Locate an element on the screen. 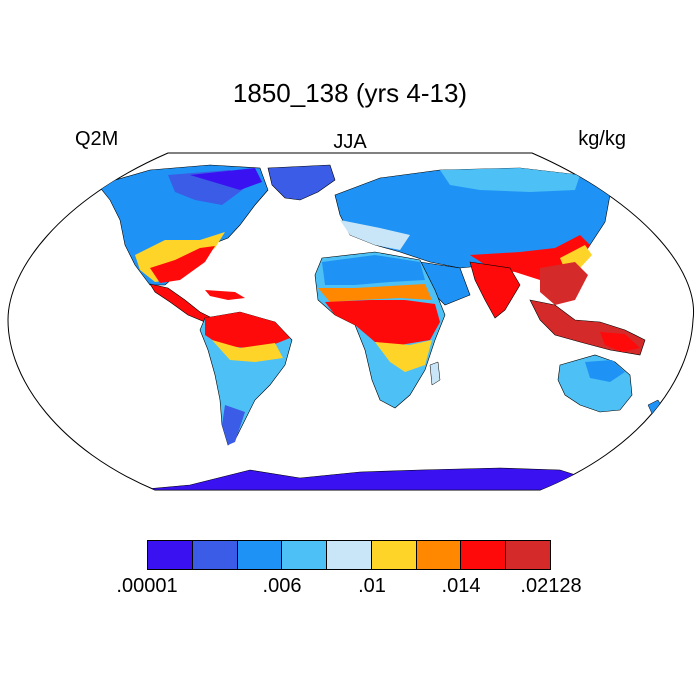  india is located at coordinates (495, 290).